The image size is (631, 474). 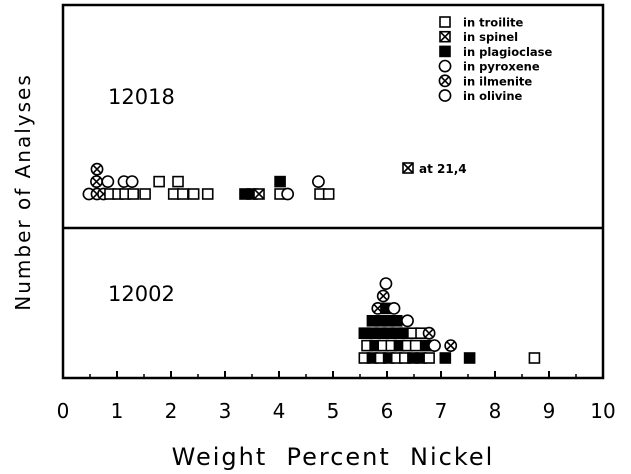 I want to click on legend-item-olivine: in olivine, so click(x=480, y=96).